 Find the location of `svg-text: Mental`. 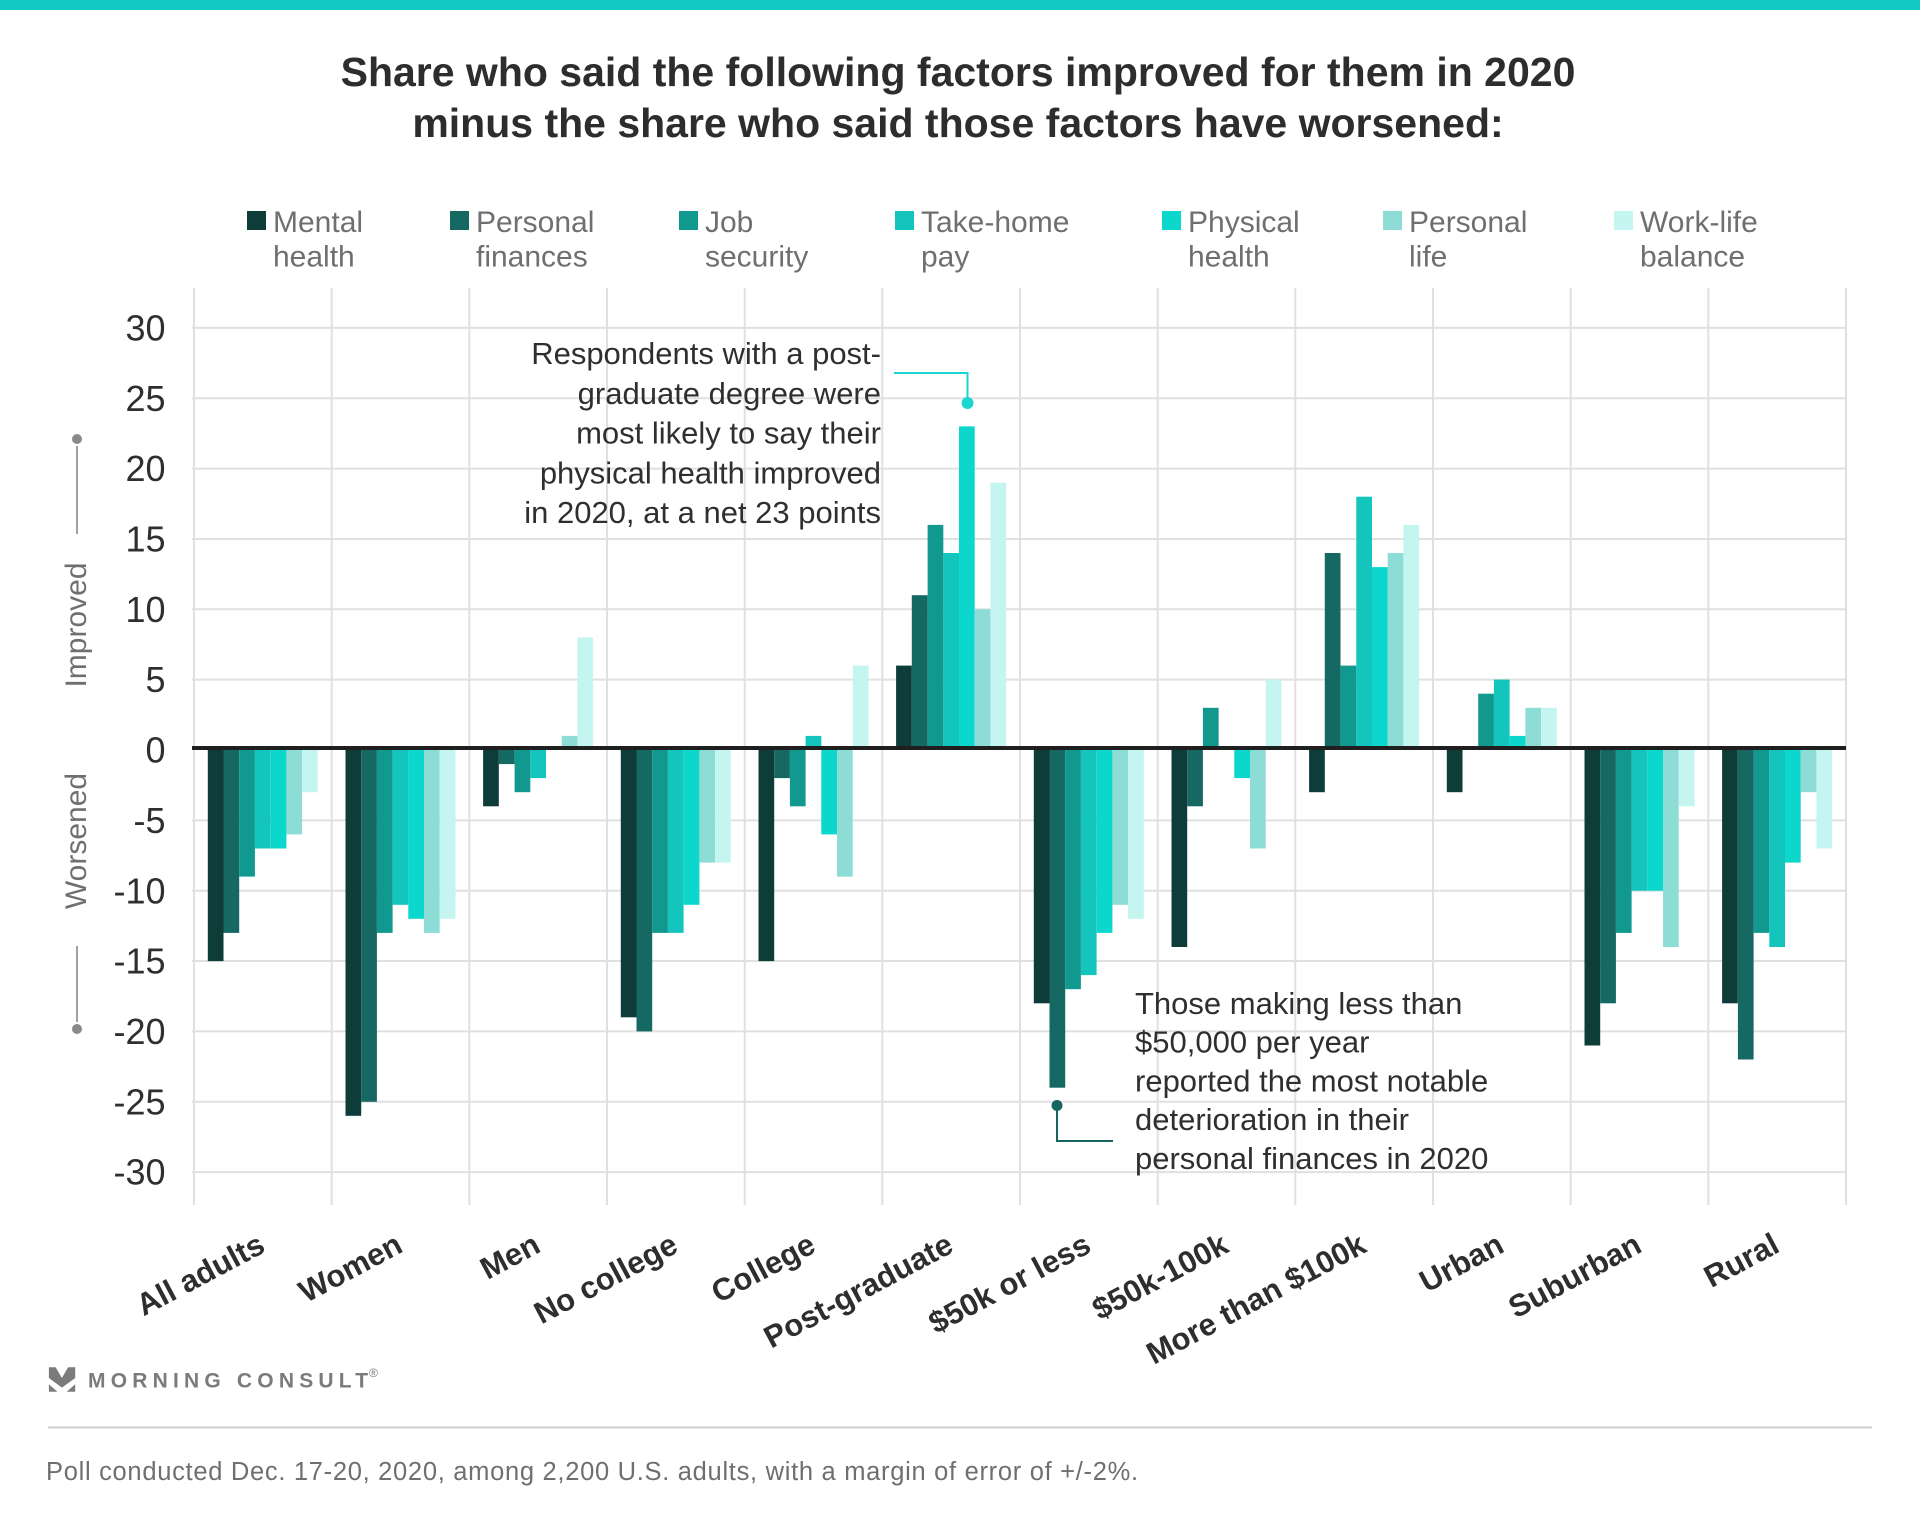

svg-text: Mental is located at coordinates (318, 222).